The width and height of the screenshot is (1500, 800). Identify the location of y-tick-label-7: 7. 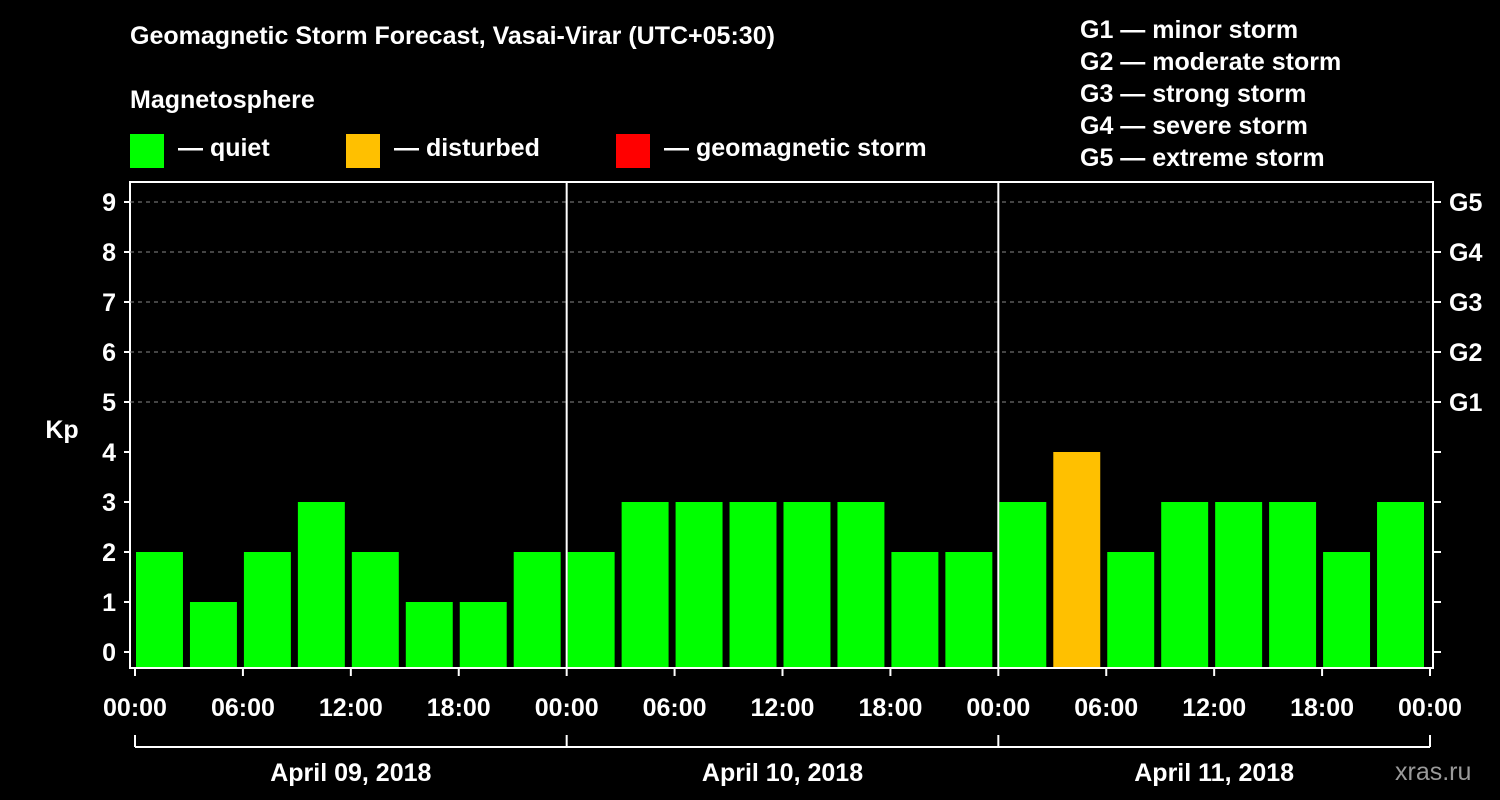
(109, 303).